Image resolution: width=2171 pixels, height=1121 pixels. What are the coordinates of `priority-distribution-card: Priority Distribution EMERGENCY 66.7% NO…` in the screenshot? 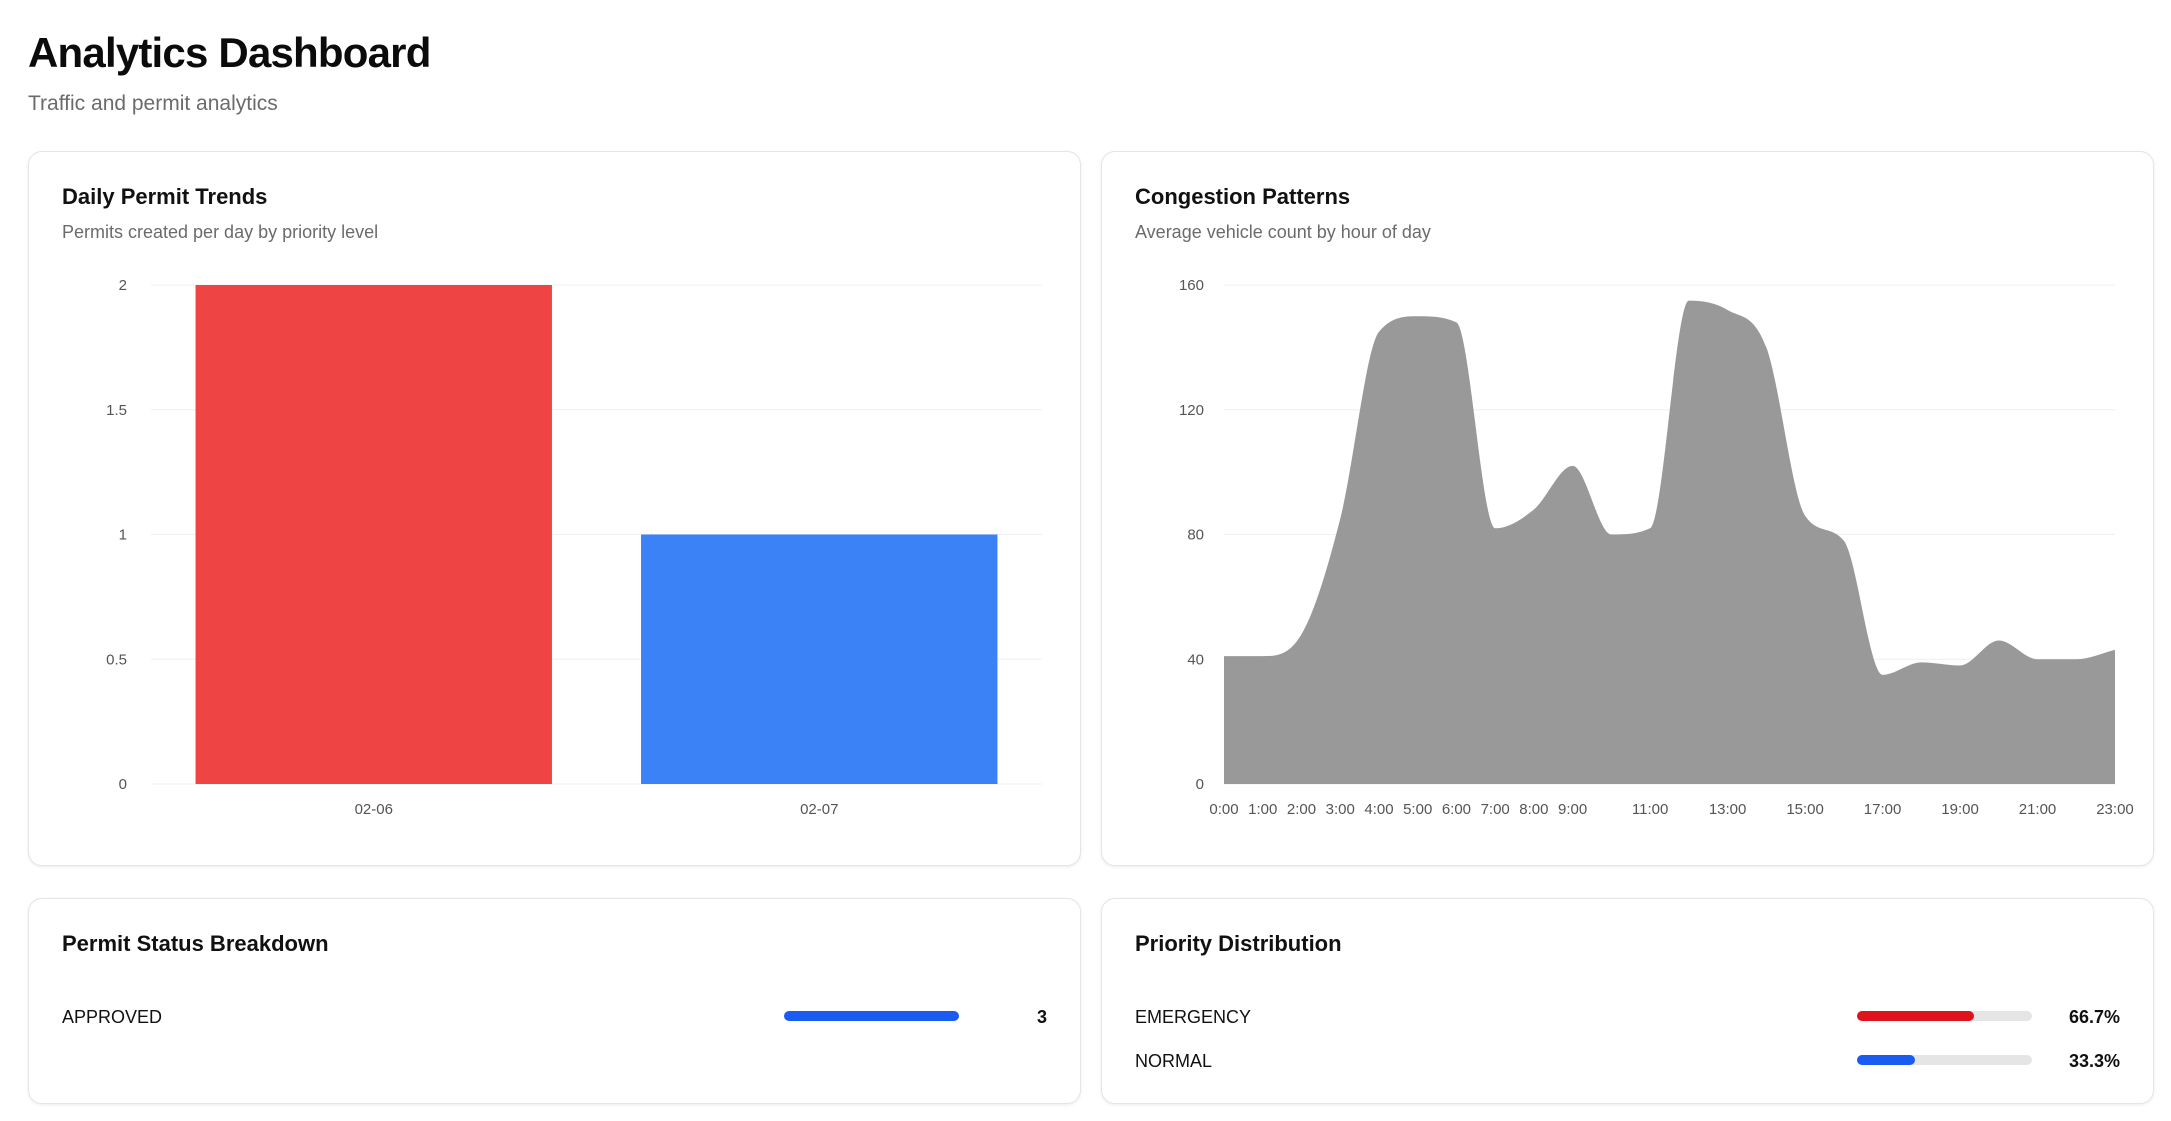 It's located at (1627, 1001).